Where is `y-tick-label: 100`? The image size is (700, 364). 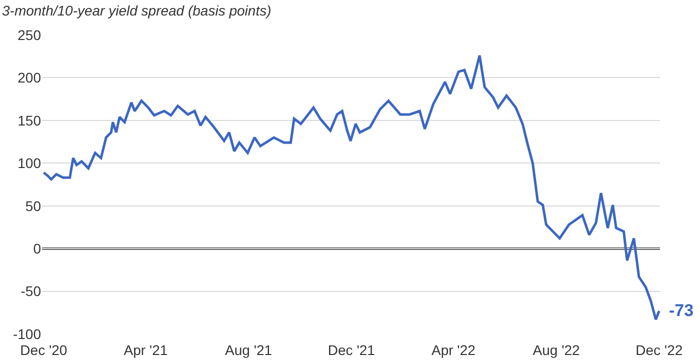 y-tick-label: 100 is located at coordinates (30, 163).